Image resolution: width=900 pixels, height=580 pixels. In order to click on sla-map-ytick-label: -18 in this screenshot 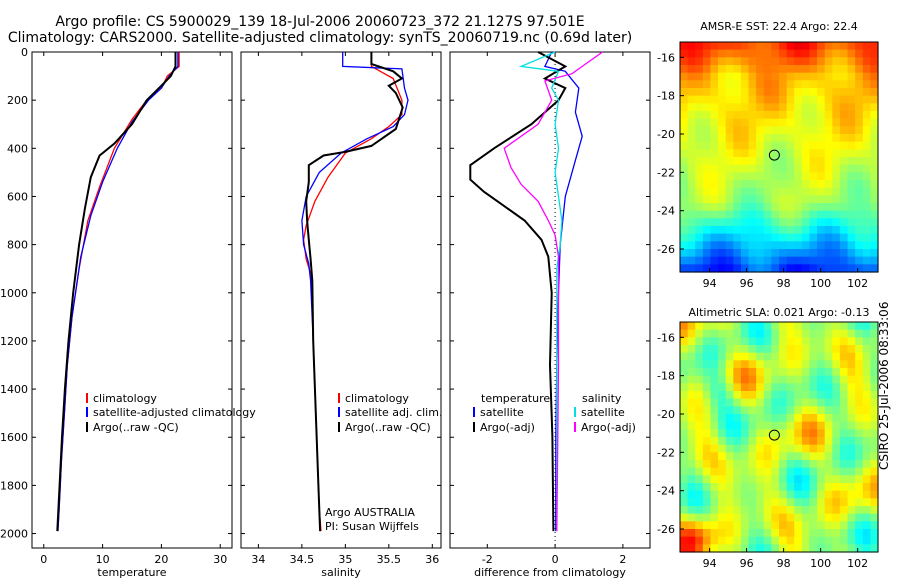, I will do `click(666, 376)`.